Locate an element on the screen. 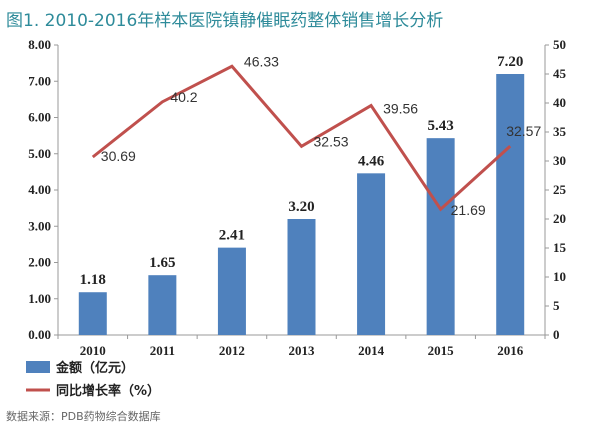  line-value-label: 32.53 is located at coordinates (331, 141).